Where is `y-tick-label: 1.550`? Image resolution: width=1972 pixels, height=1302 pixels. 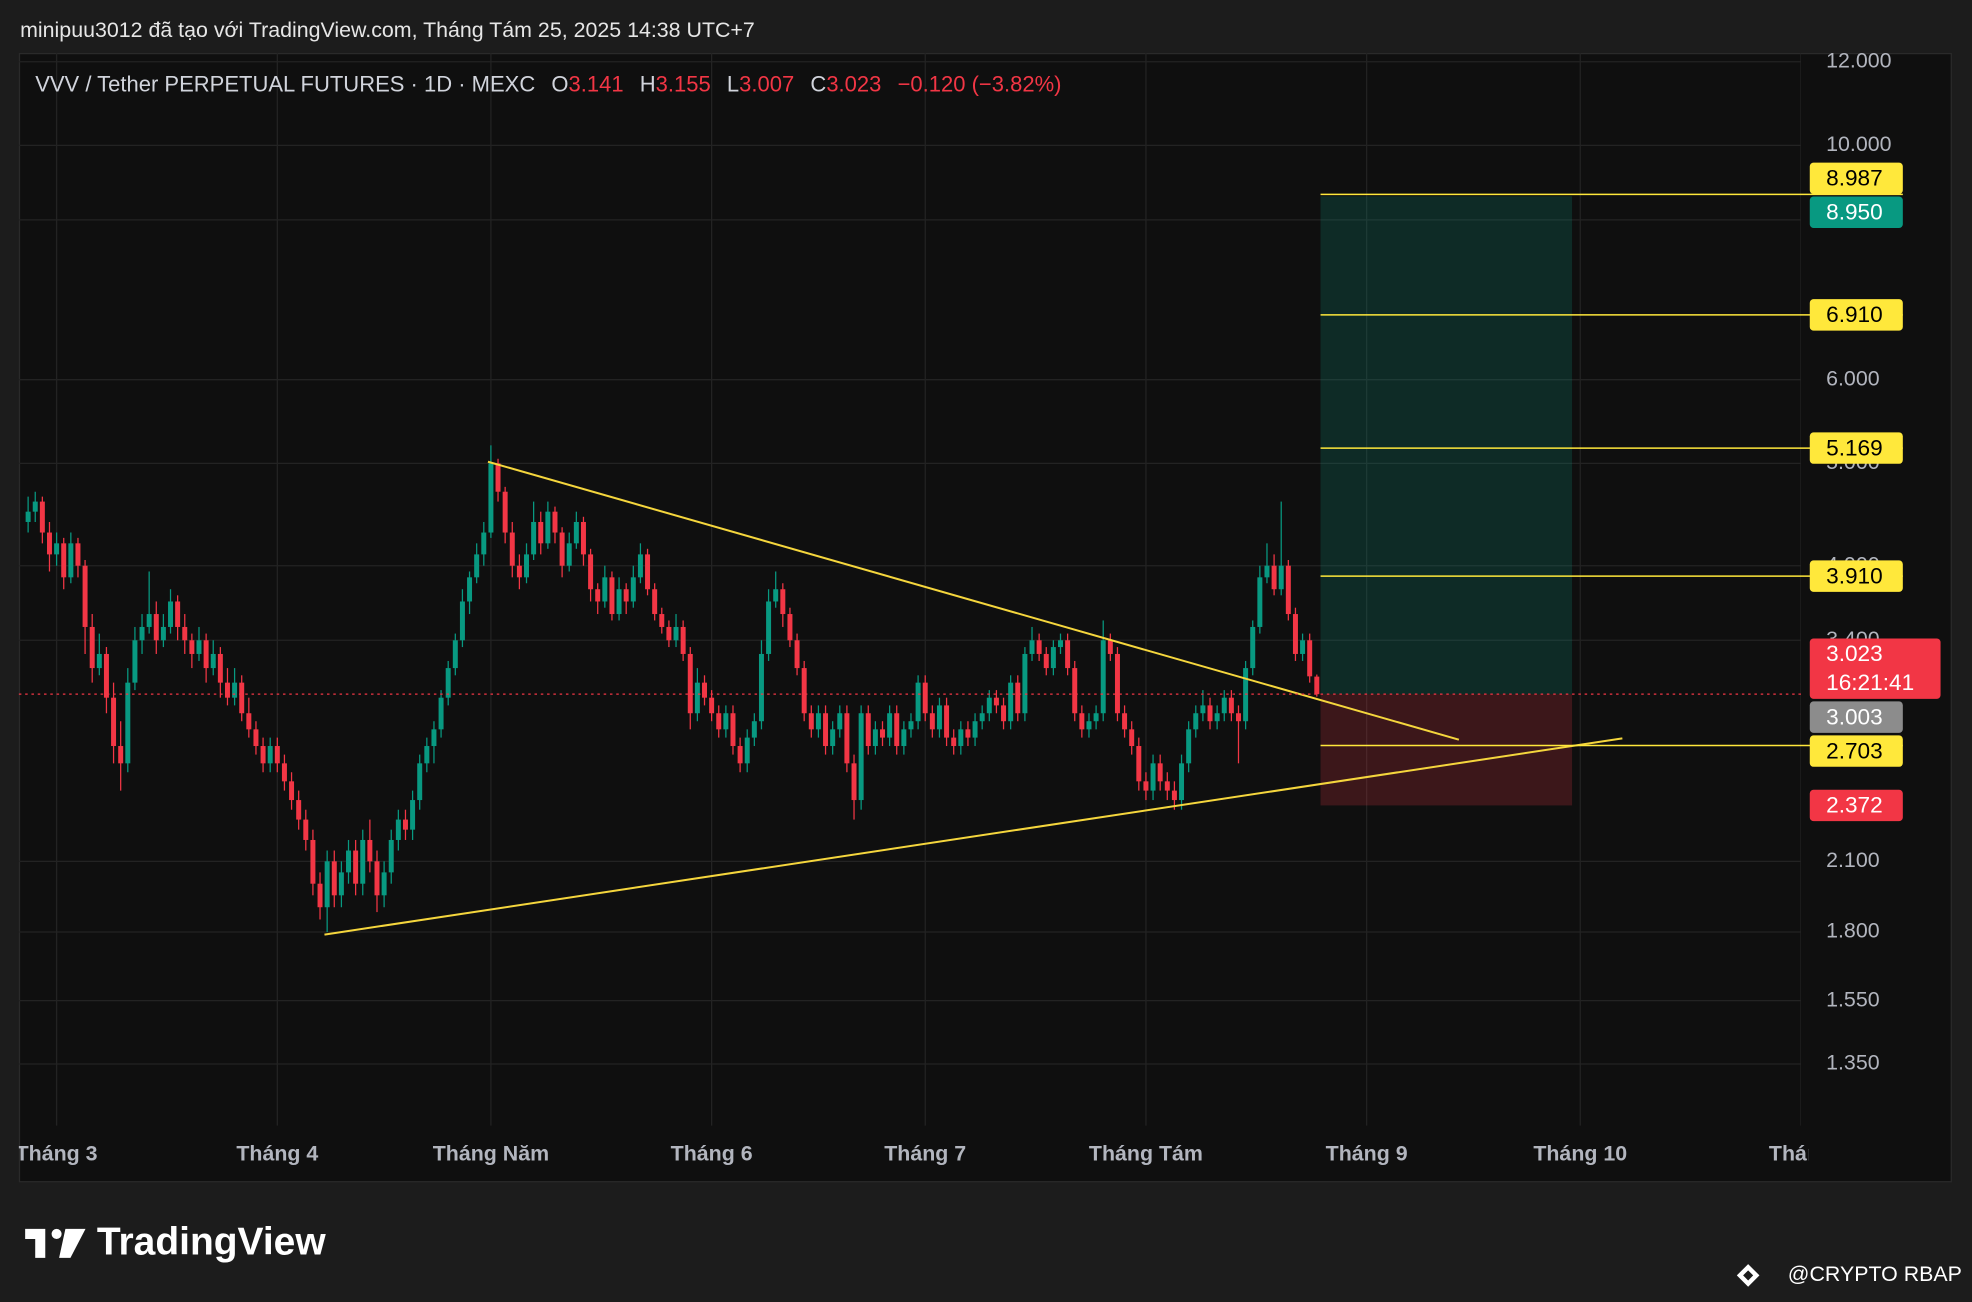
y-tick-label: 1.550 is located at coordinates (1853, 999).